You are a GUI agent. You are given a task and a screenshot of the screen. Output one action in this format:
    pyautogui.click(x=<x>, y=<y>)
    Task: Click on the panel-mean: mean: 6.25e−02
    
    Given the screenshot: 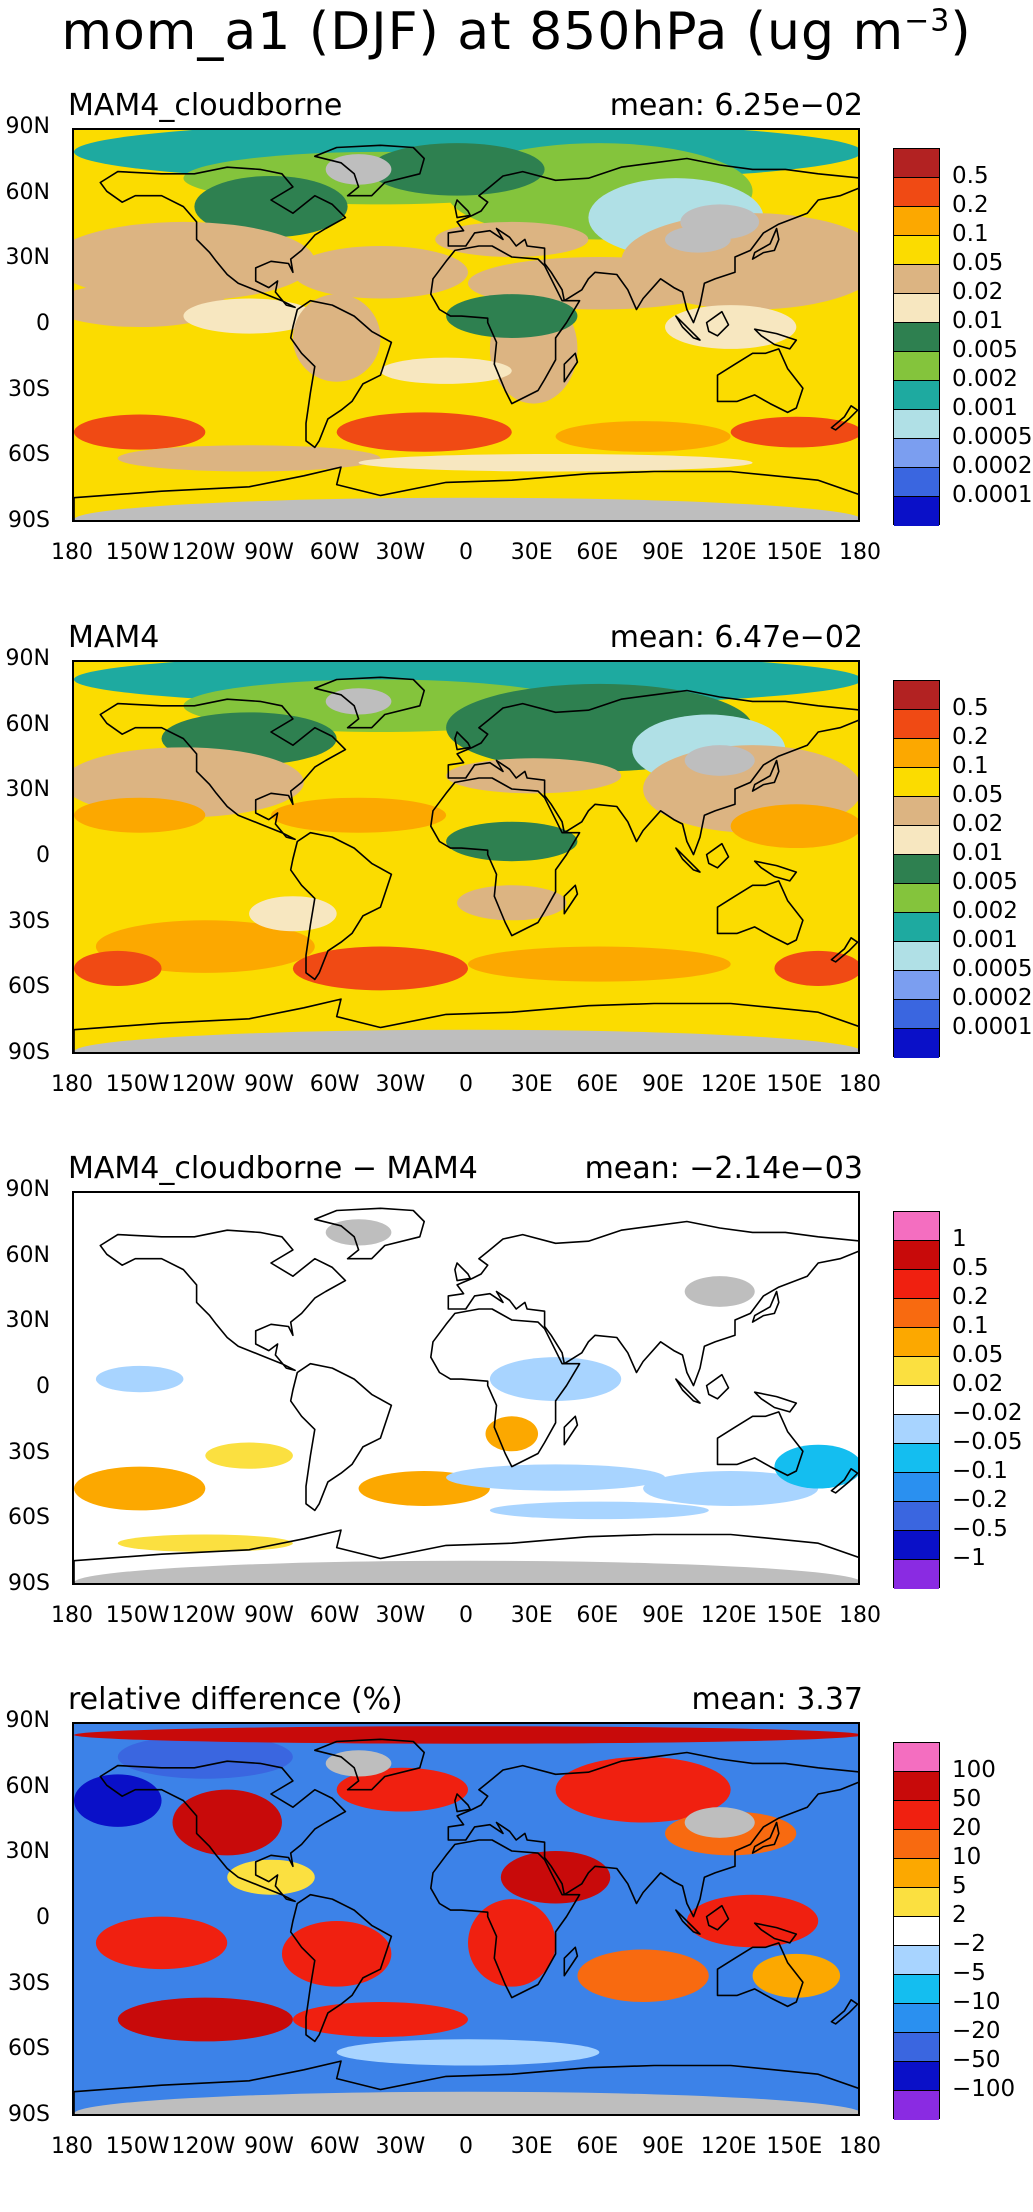 What is the action you would take?
    pyautogui.click(x=736, y=105)
    